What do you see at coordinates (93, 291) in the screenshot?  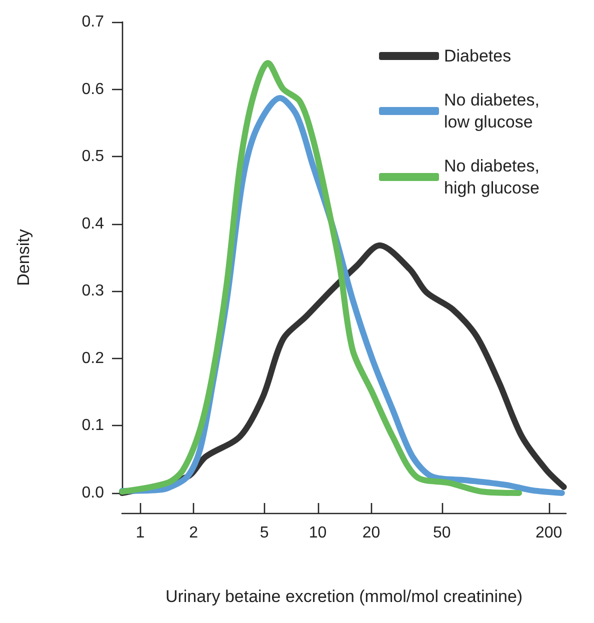 I see `y-tick-label: 0.3` at bounding box center [93, 291].